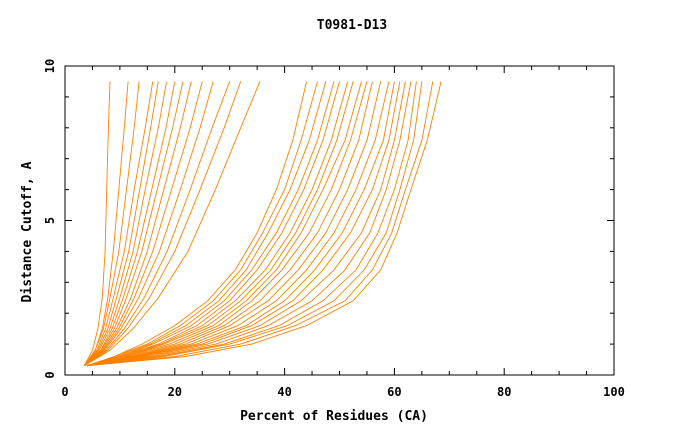  I want to click on x-tick-label: 100, so click(614, 392).